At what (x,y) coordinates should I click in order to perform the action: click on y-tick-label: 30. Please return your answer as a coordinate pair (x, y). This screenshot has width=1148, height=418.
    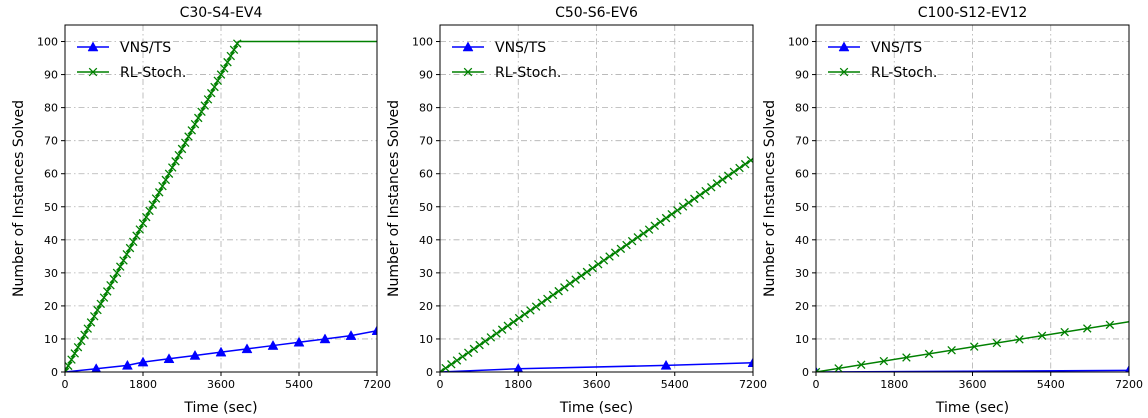
    Looking at the image, I should click on (51, 273).